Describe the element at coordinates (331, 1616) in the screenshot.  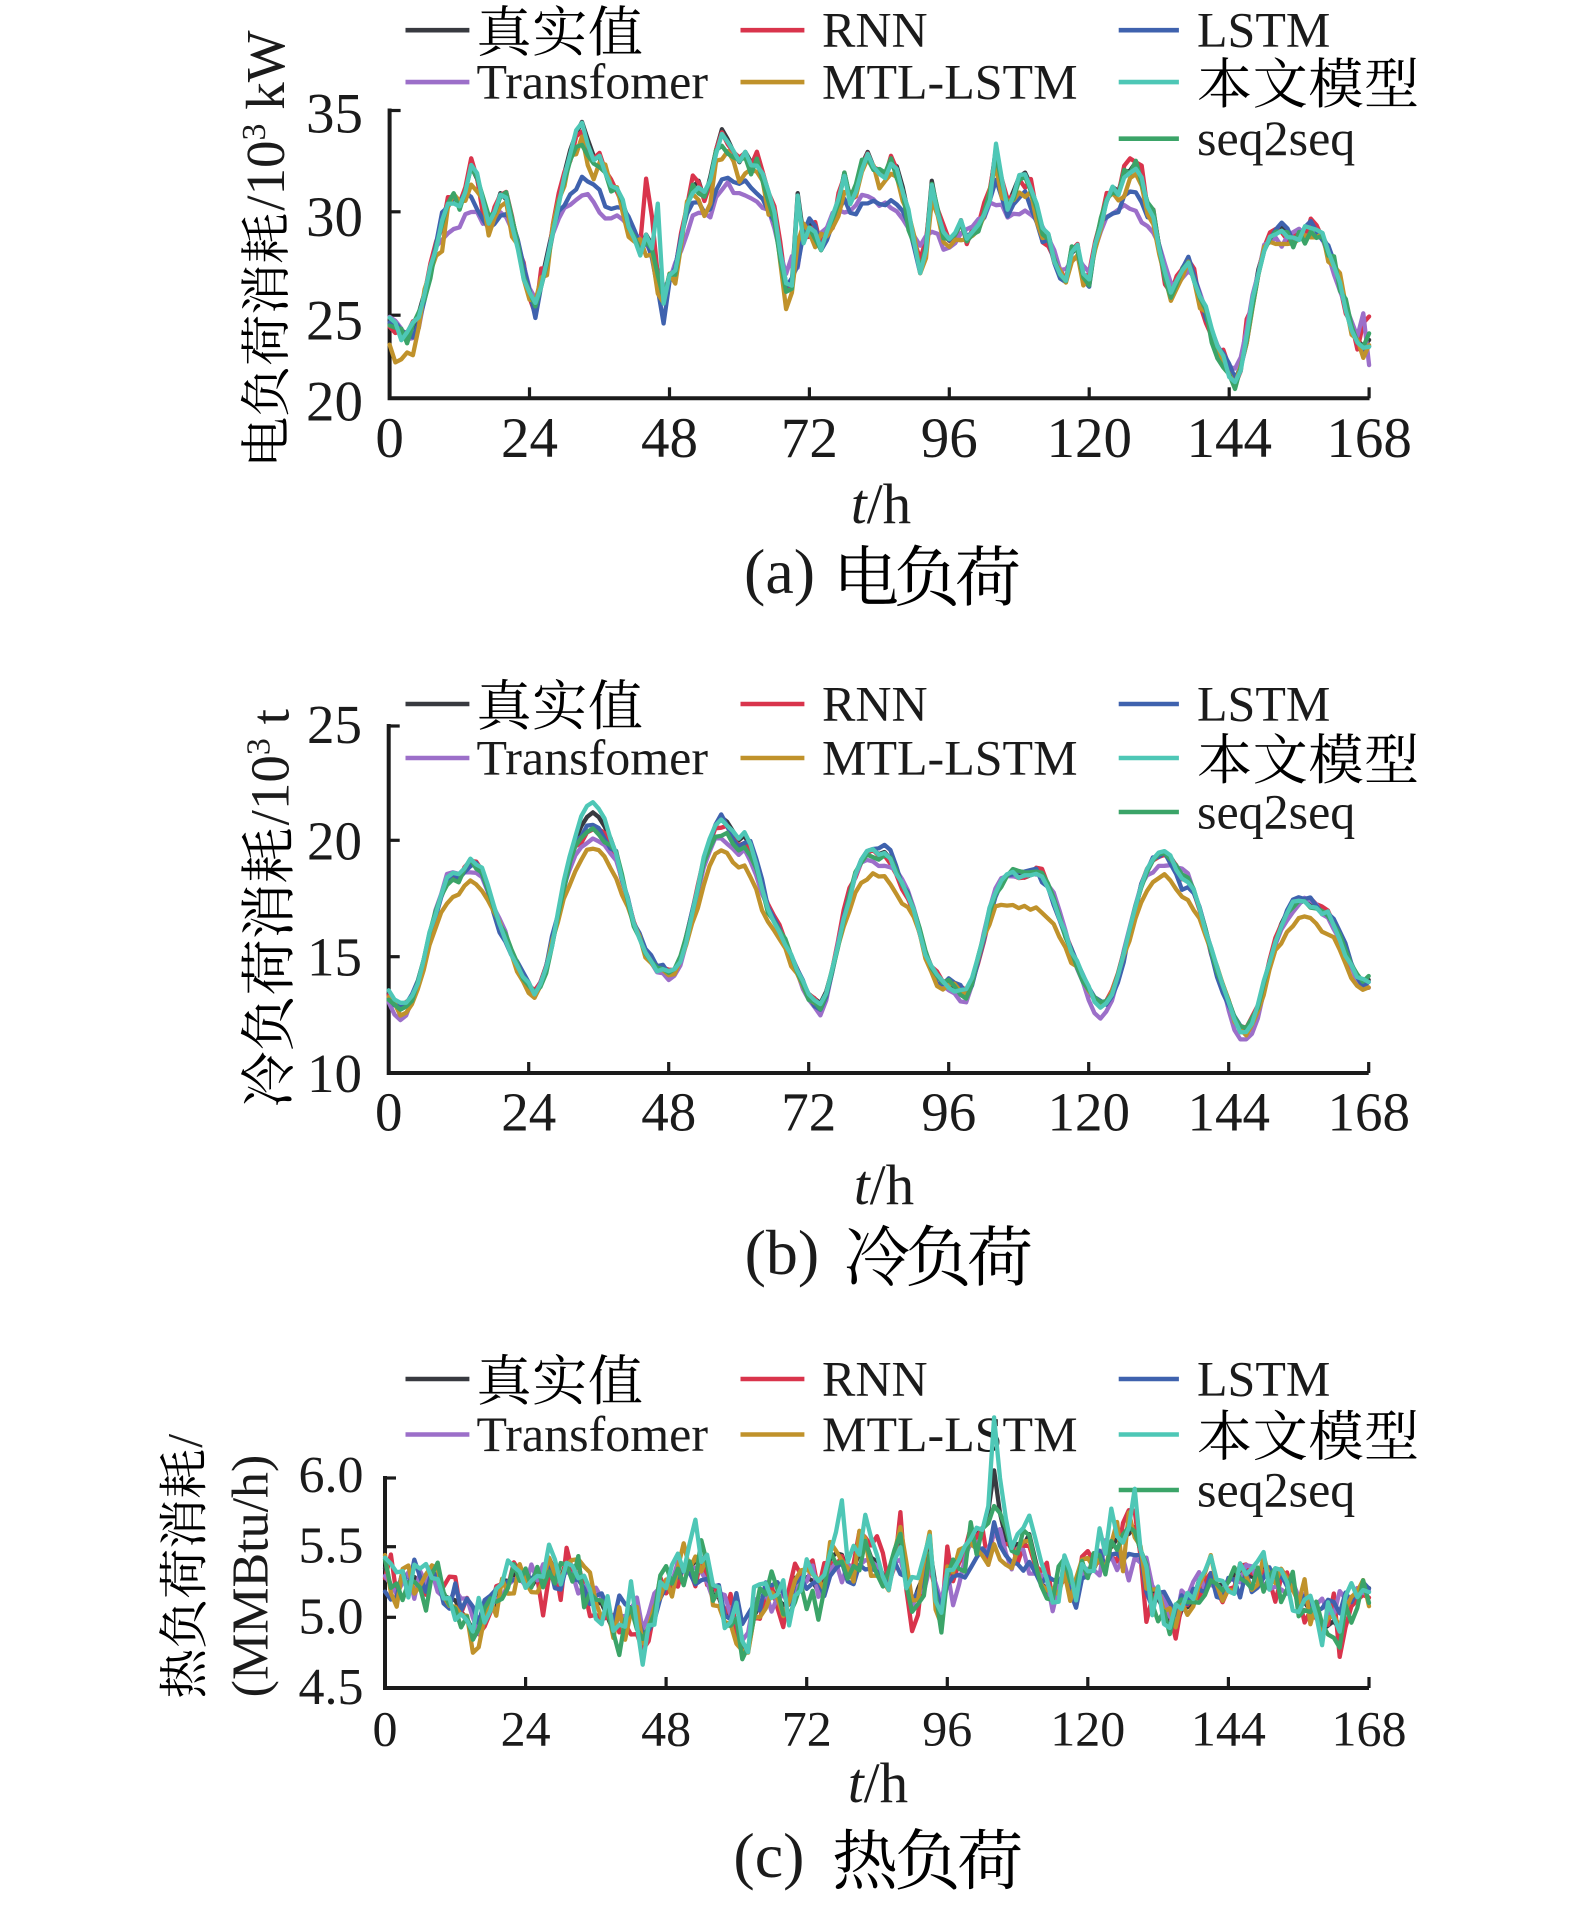
I see `svg-text: 5.0` at that location.